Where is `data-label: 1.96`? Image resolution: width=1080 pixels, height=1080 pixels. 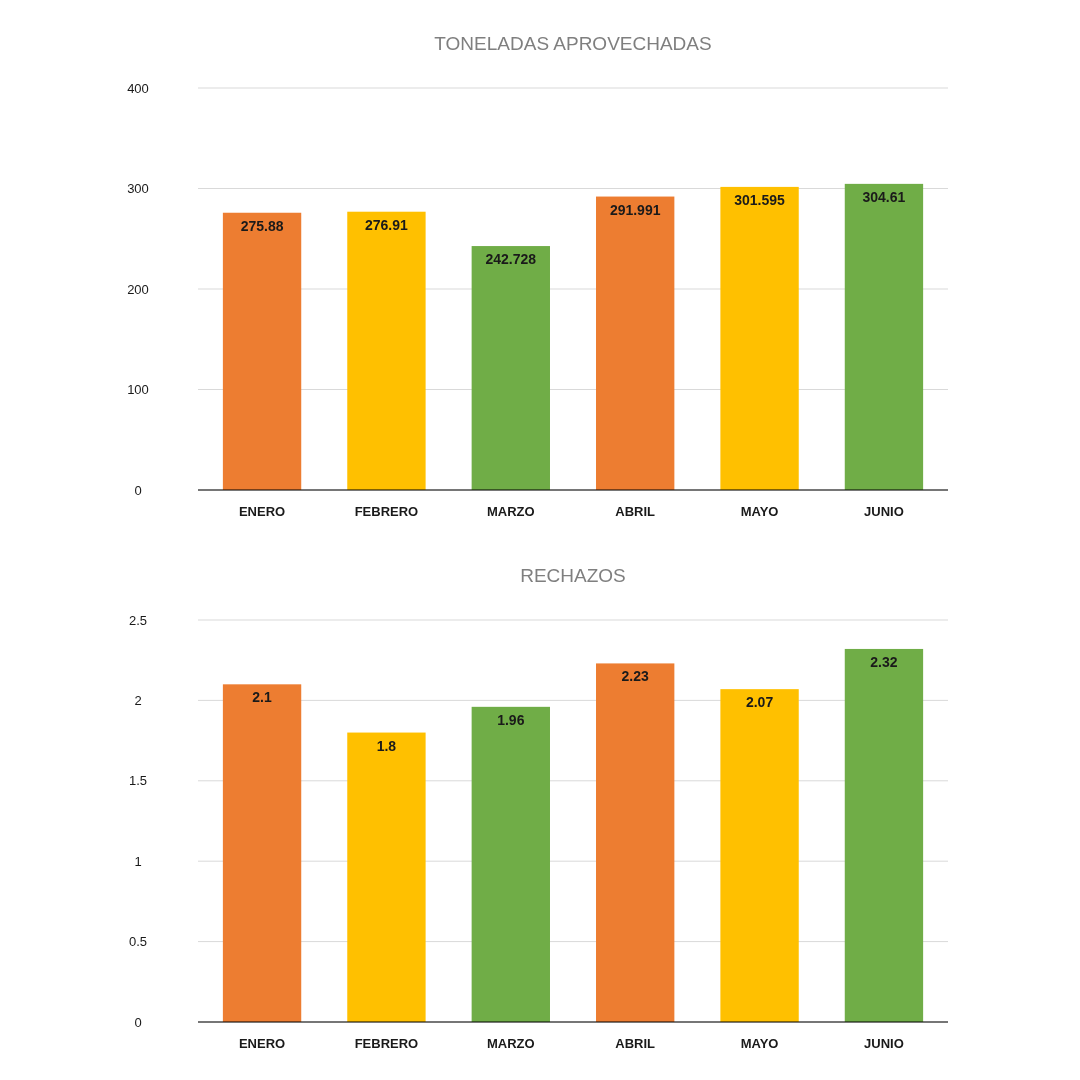
data-label: 1.96 is located at coordinates (511, 719).